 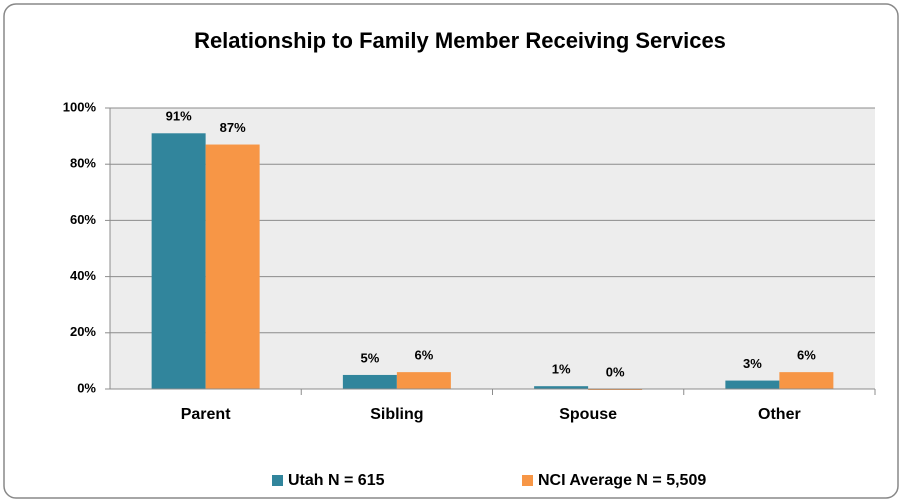 What do you see at coordinates (233, 127) in the screenshot?
I see `value-label: 87%` at bounding box center [233, 127].